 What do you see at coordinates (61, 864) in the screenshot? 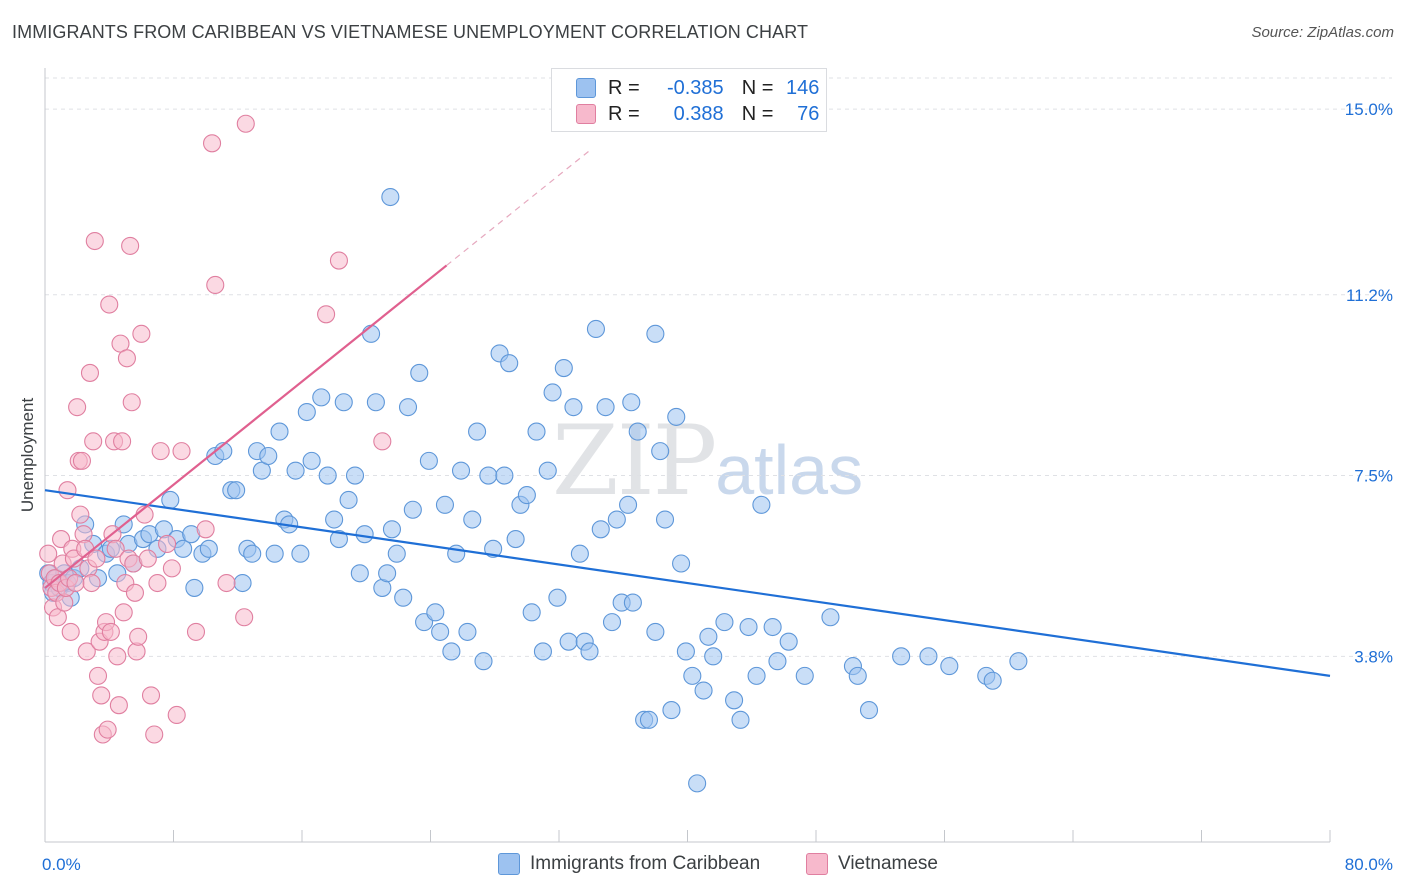
I see `x-tick-label: 0.0%` at bounding box center [61, 864].